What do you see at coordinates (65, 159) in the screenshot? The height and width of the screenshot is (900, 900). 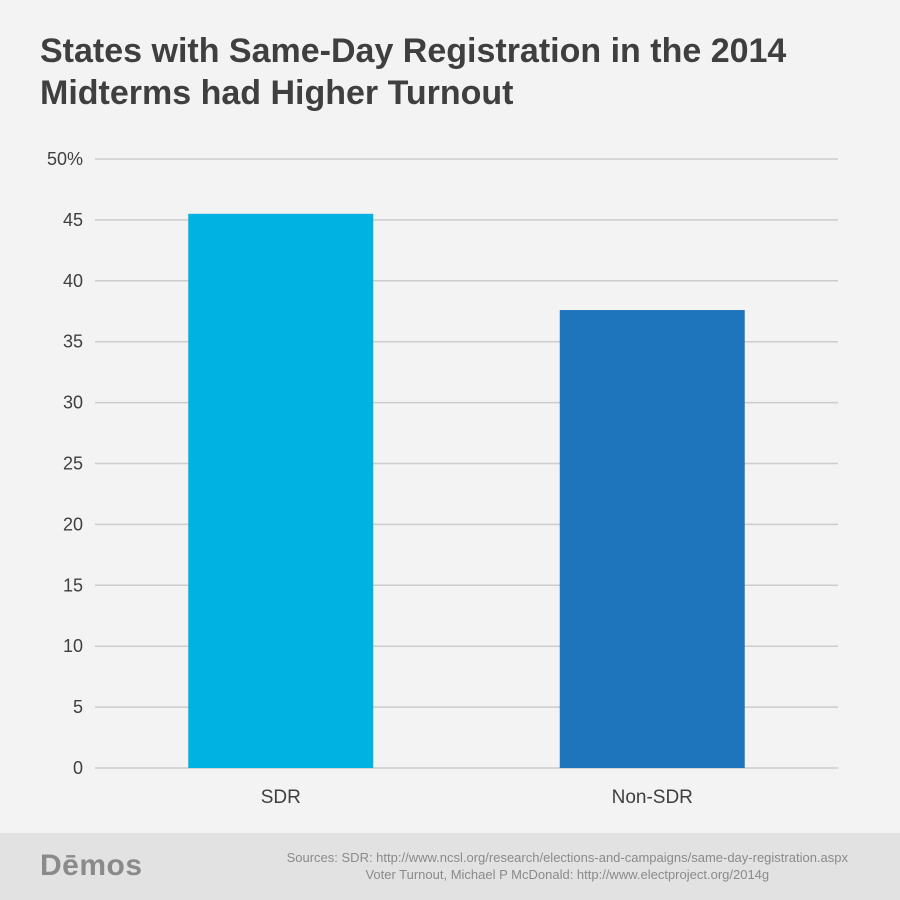 I see `y-tick-label: 50%` at bounding box center [65, 159].